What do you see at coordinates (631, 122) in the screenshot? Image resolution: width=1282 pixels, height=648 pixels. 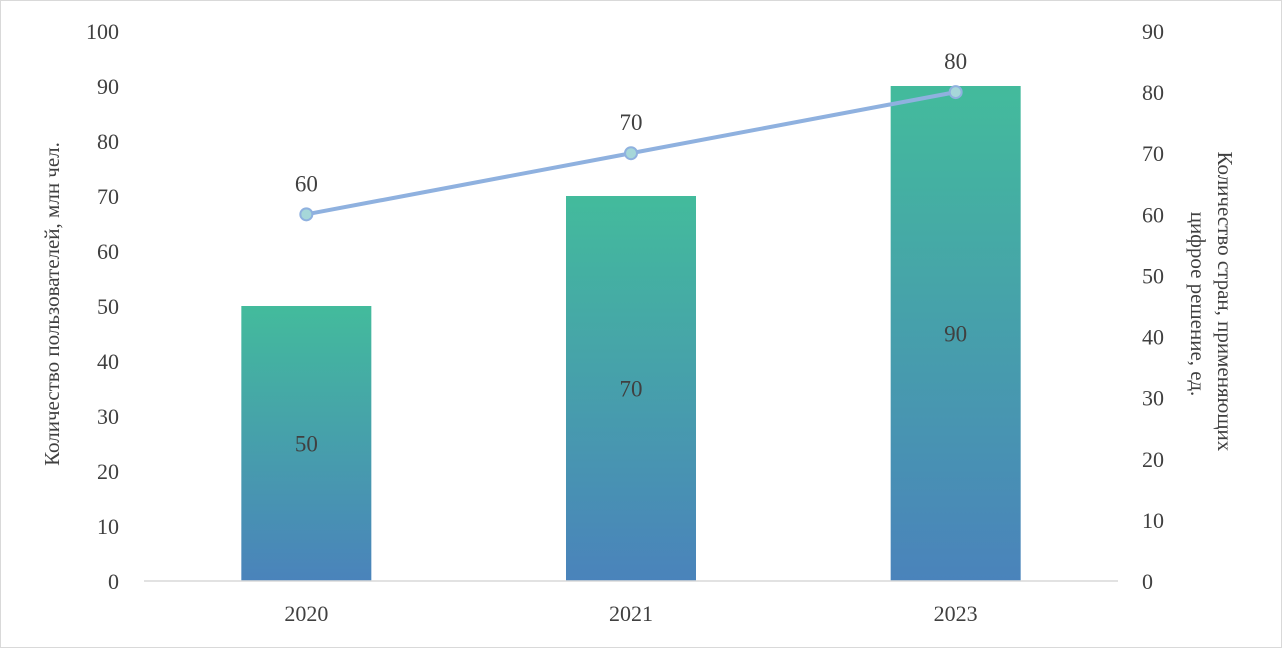 I see `line-data-label-2021: 70` at bounding box center [631, 122].